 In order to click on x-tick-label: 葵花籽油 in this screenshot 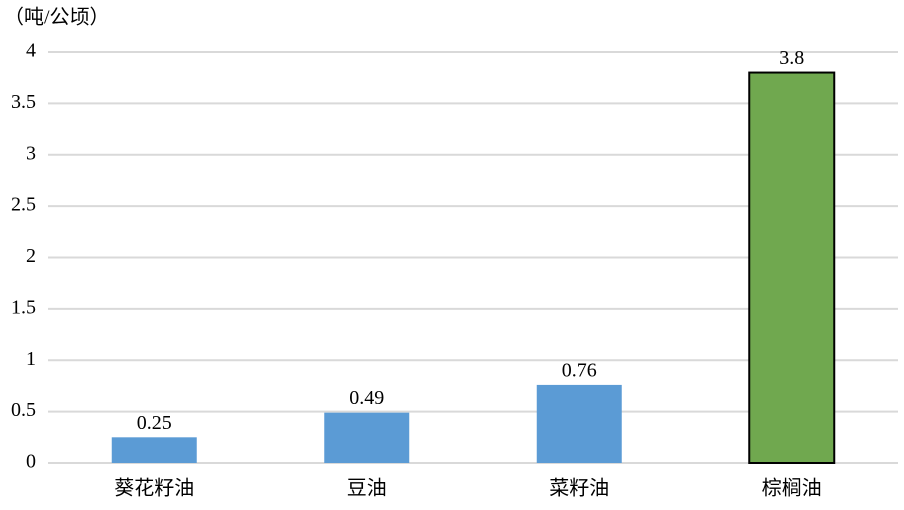, I will do `click(154, 488)`.